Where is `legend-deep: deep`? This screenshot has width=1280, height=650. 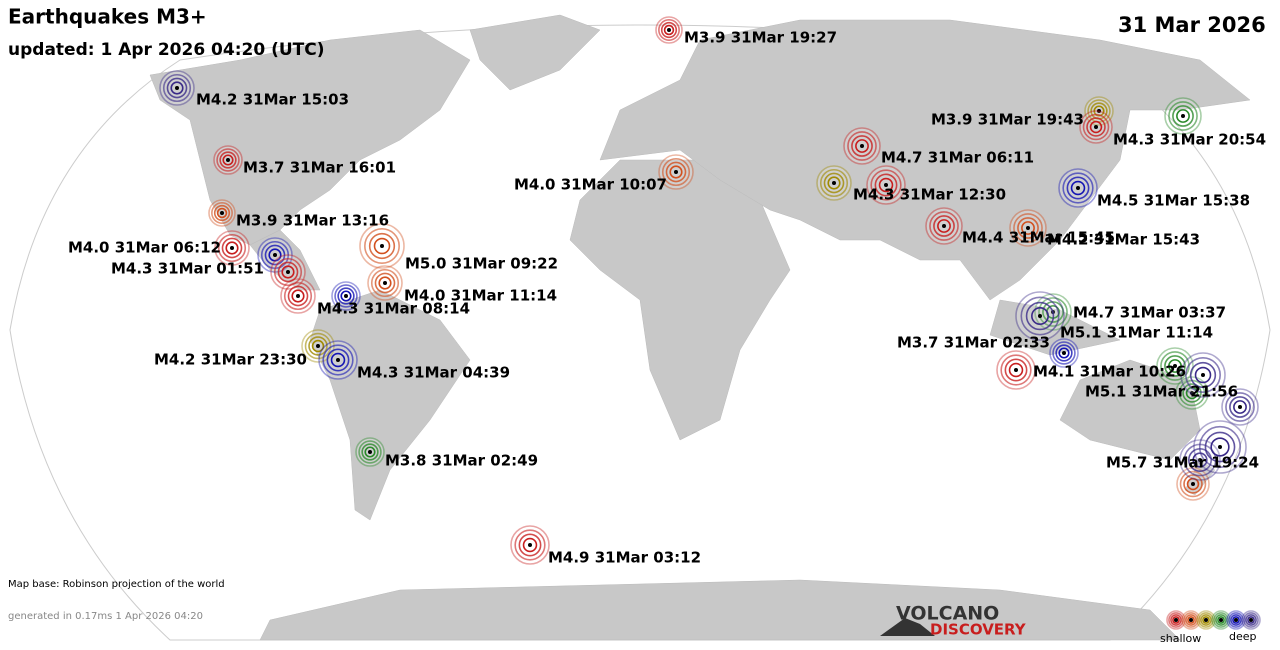
legend-deep: deep is located at coordinates (1243, 636).